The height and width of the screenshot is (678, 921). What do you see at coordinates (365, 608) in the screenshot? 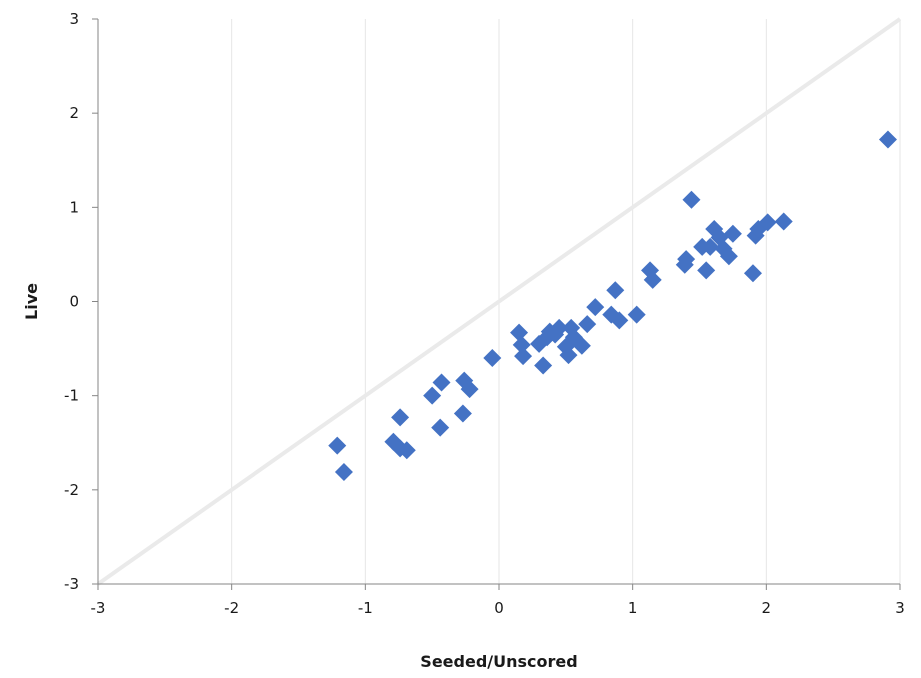
I see `x-tick-label-2: -1` at bounding box center [365, 608].